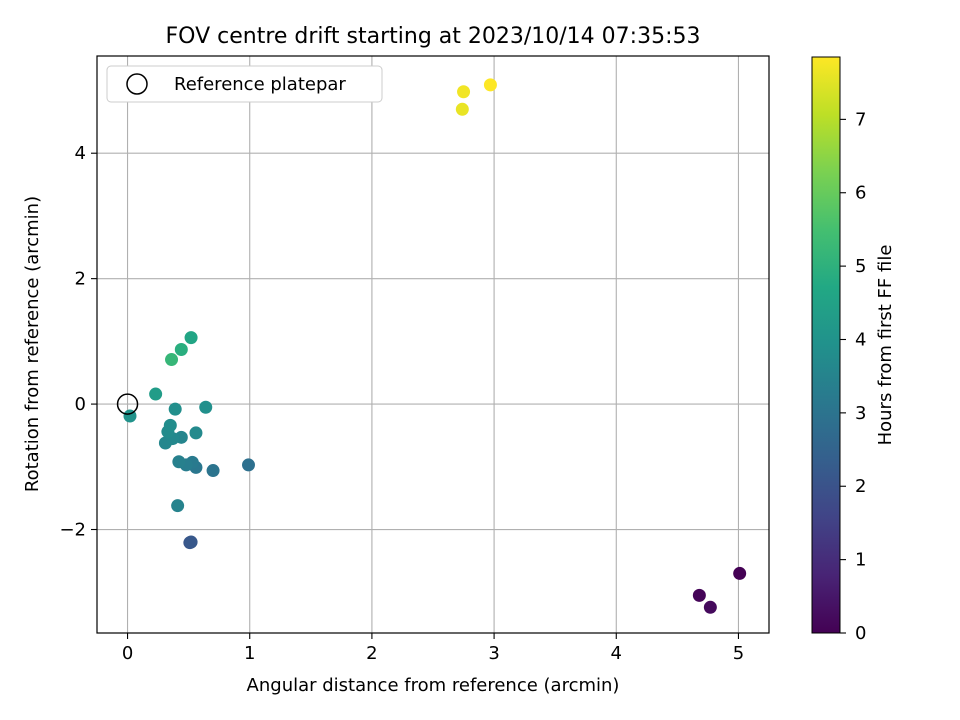 The width and height of the screenshot is (960, 720). What do you see at coordinates (32, 344) in the screenshot?
I see `y-axis-label: Rotation from reference (arcmin)` at bounding box center [32, 344].